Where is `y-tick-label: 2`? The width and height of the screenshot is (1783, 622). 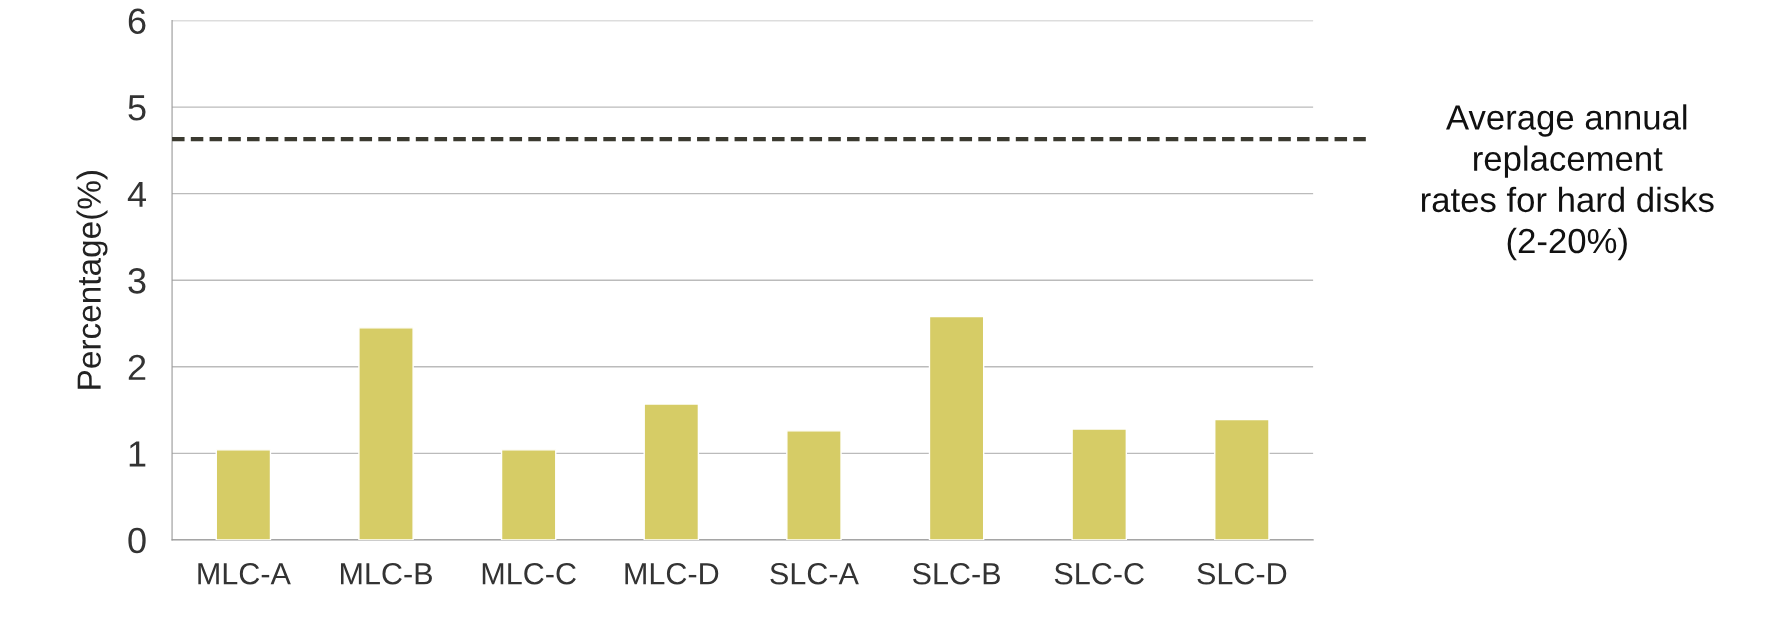 y-tick-label: 2 is located at coordinates (137, 367).